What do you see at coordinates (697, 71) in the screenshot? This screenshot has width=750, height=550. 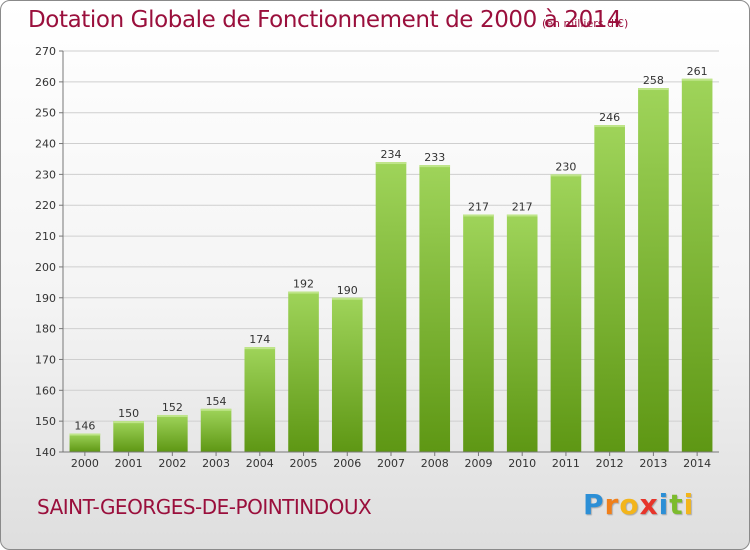 I see `bar-value-label: 261` at bounding box center [697, 71].